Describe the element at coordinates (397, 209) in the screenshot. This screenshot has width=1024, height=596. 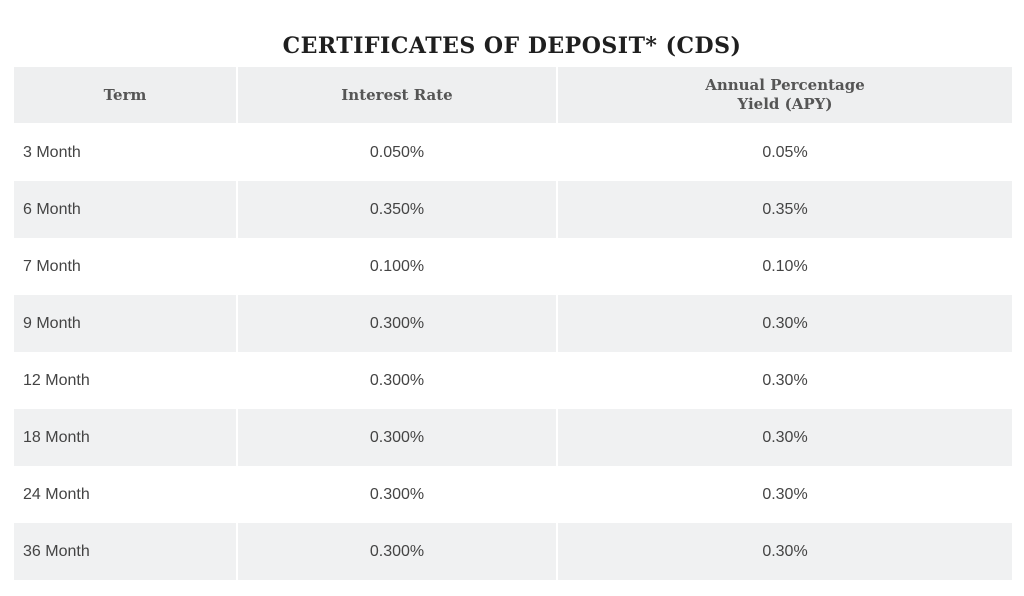
I see `interest-rate-cell: 0.350%` at that location.